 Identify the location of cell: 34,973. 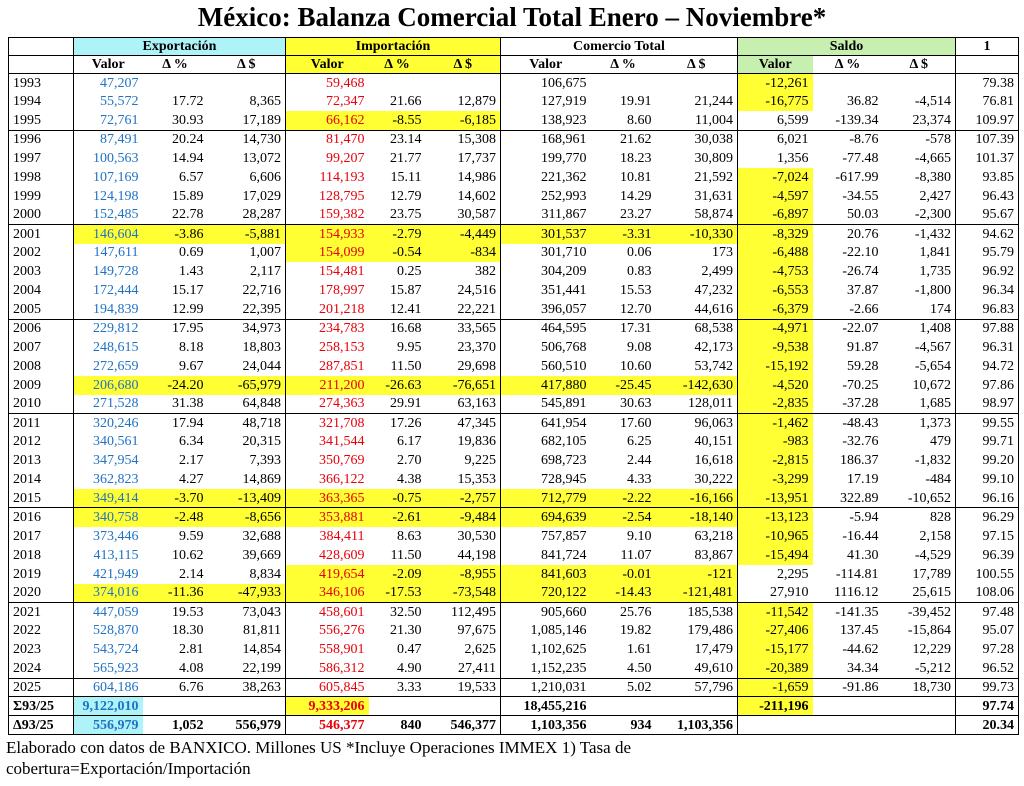
(246, 328).